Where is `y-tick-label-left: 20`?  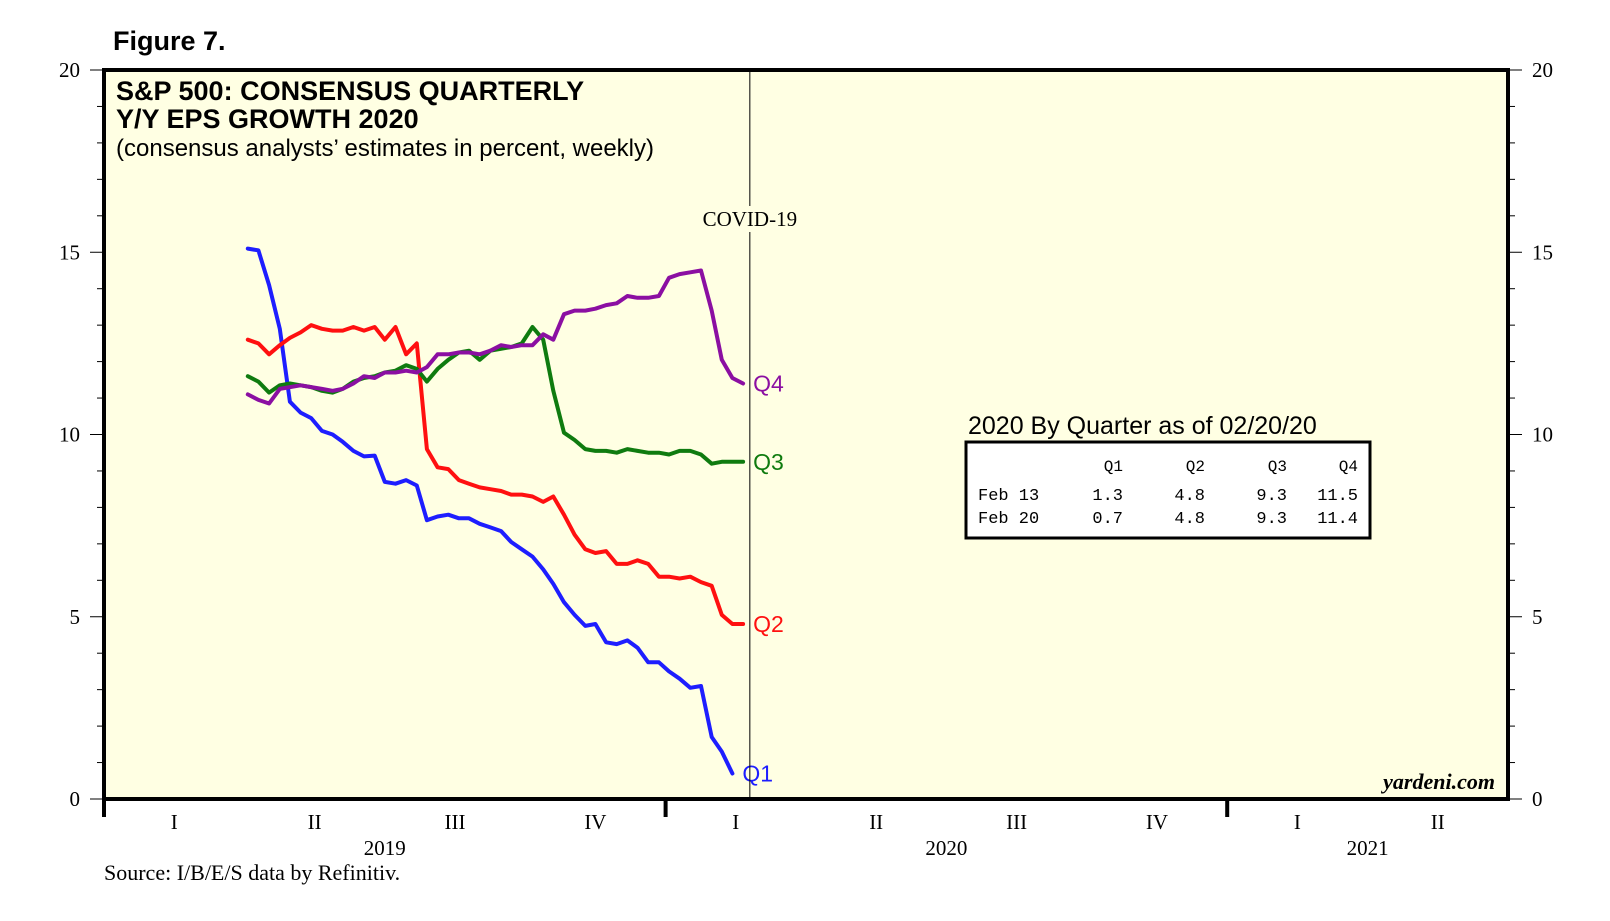
y-tick-label-left: 20 is located at coordinates (69, 70).